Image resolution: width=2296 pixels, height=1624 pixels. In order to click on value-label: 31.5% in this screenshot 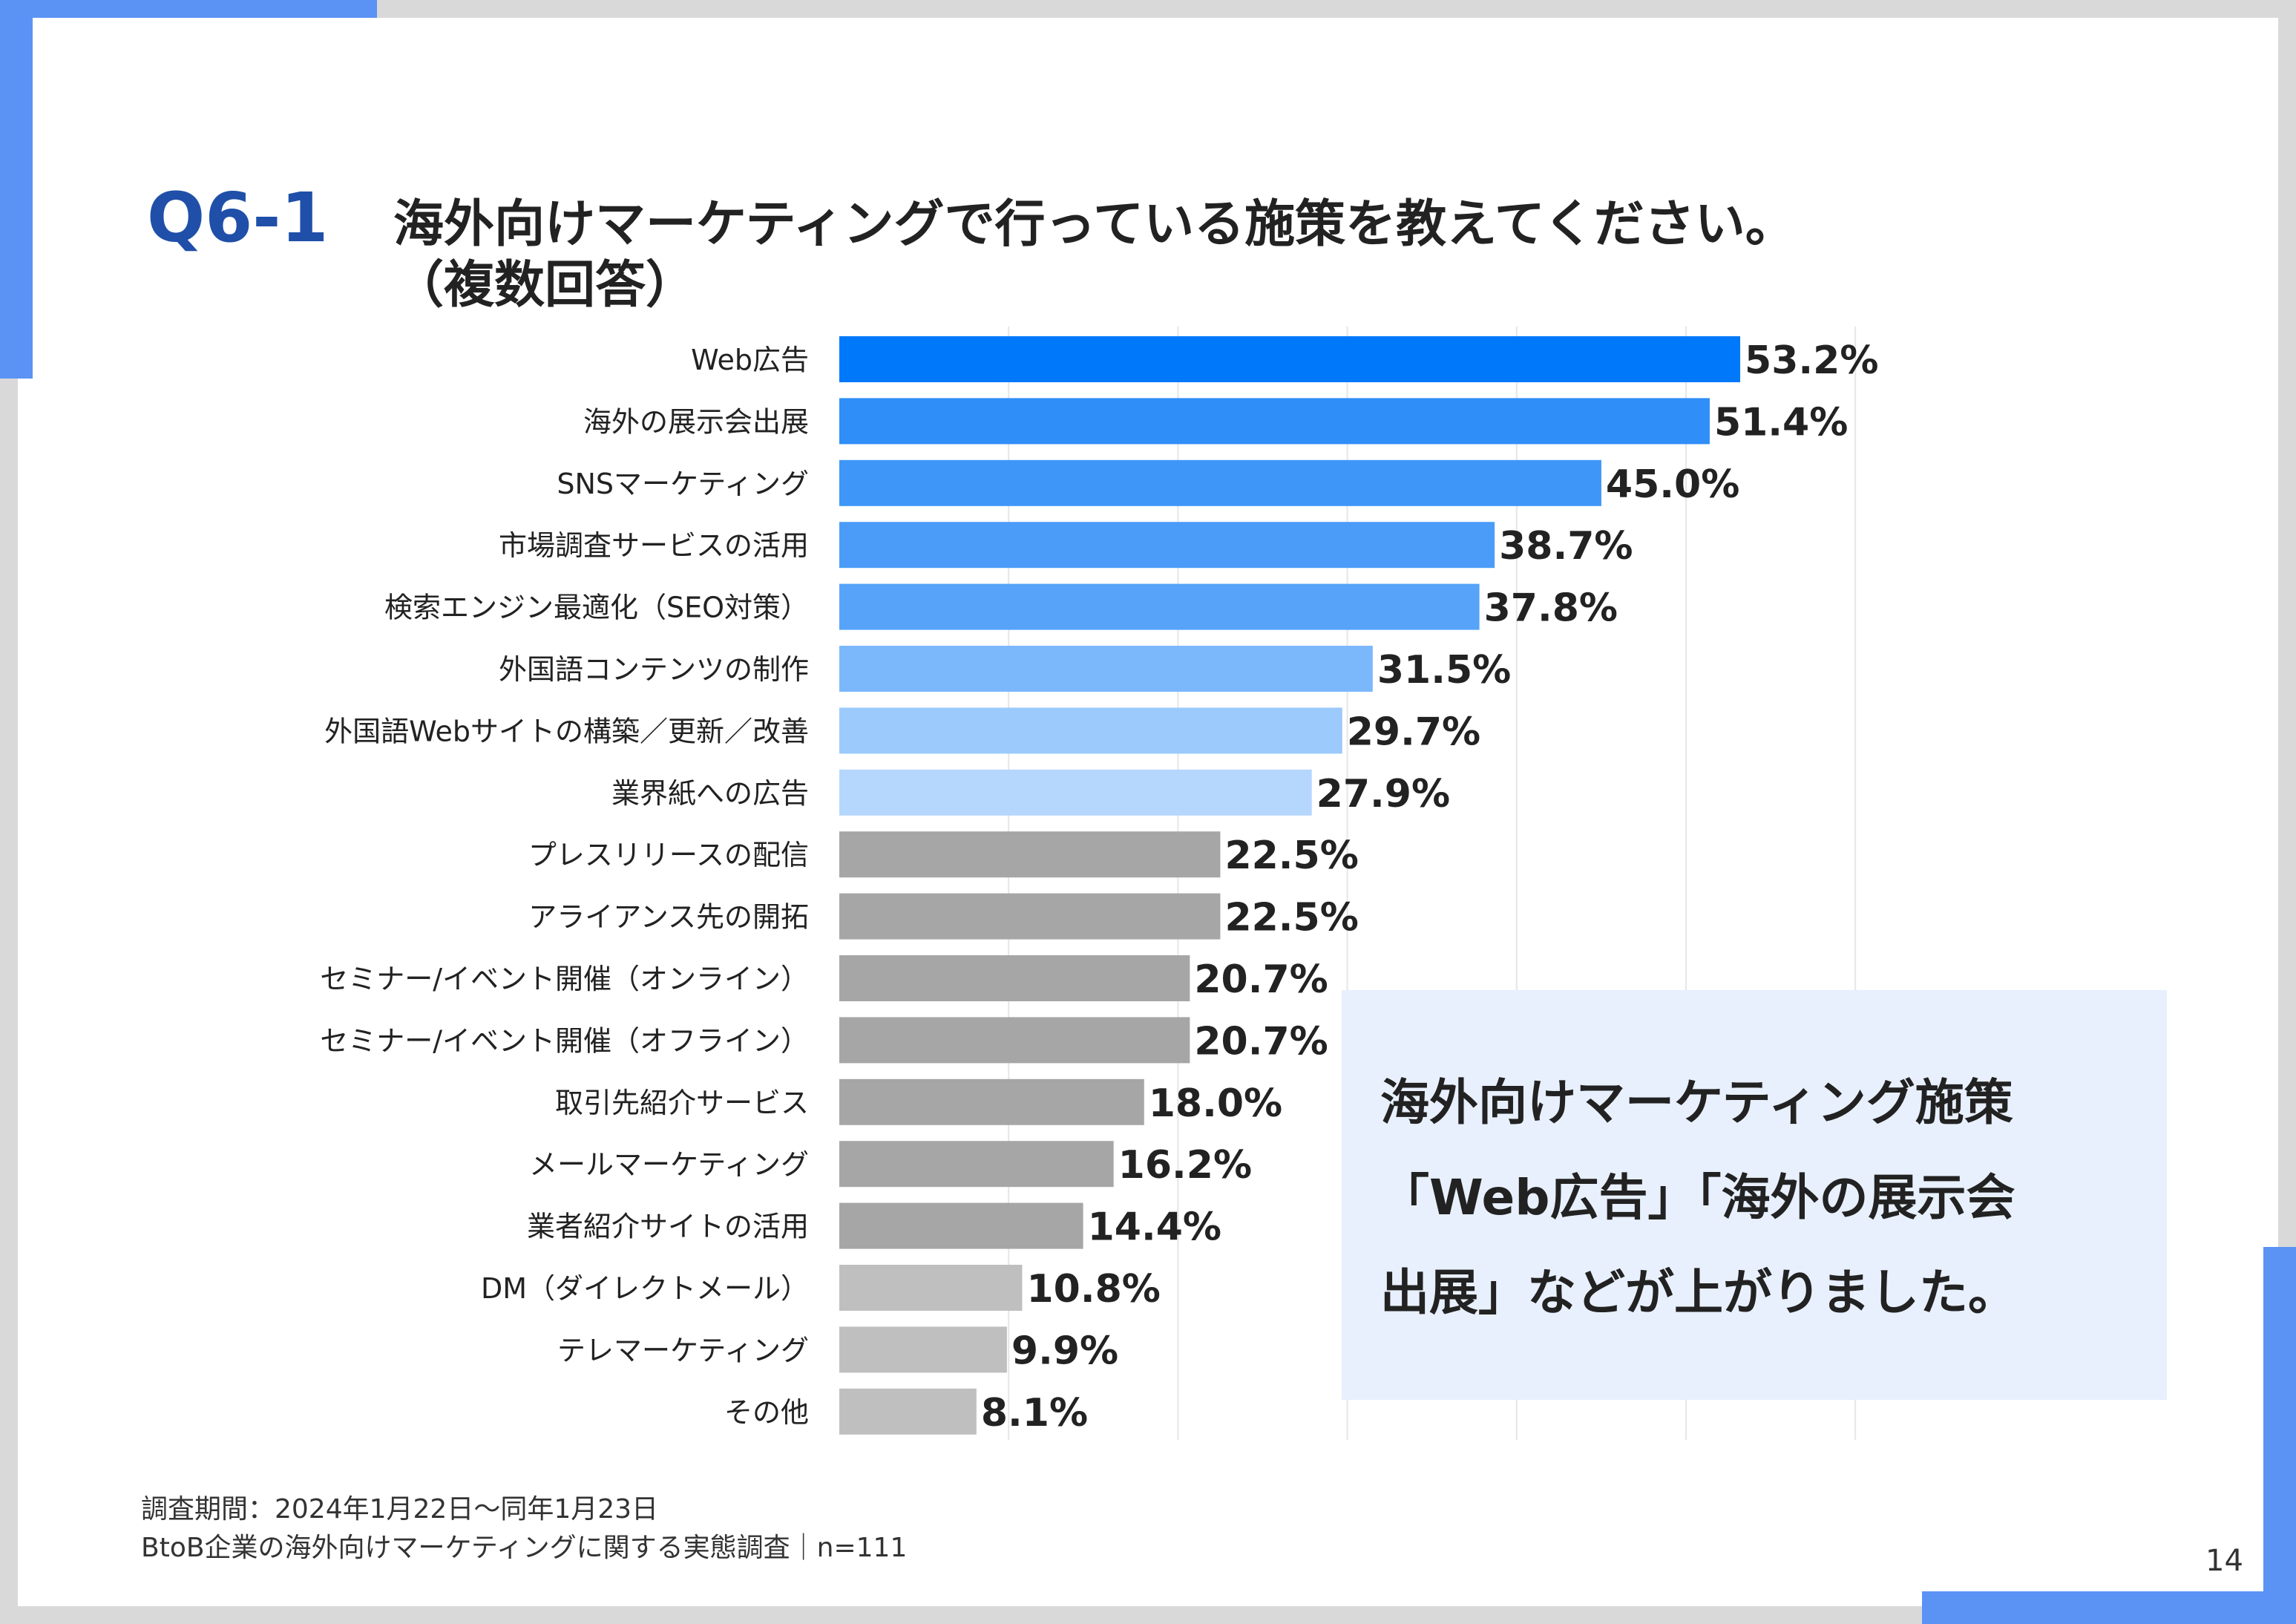, I will do `click(1444, 671)`.